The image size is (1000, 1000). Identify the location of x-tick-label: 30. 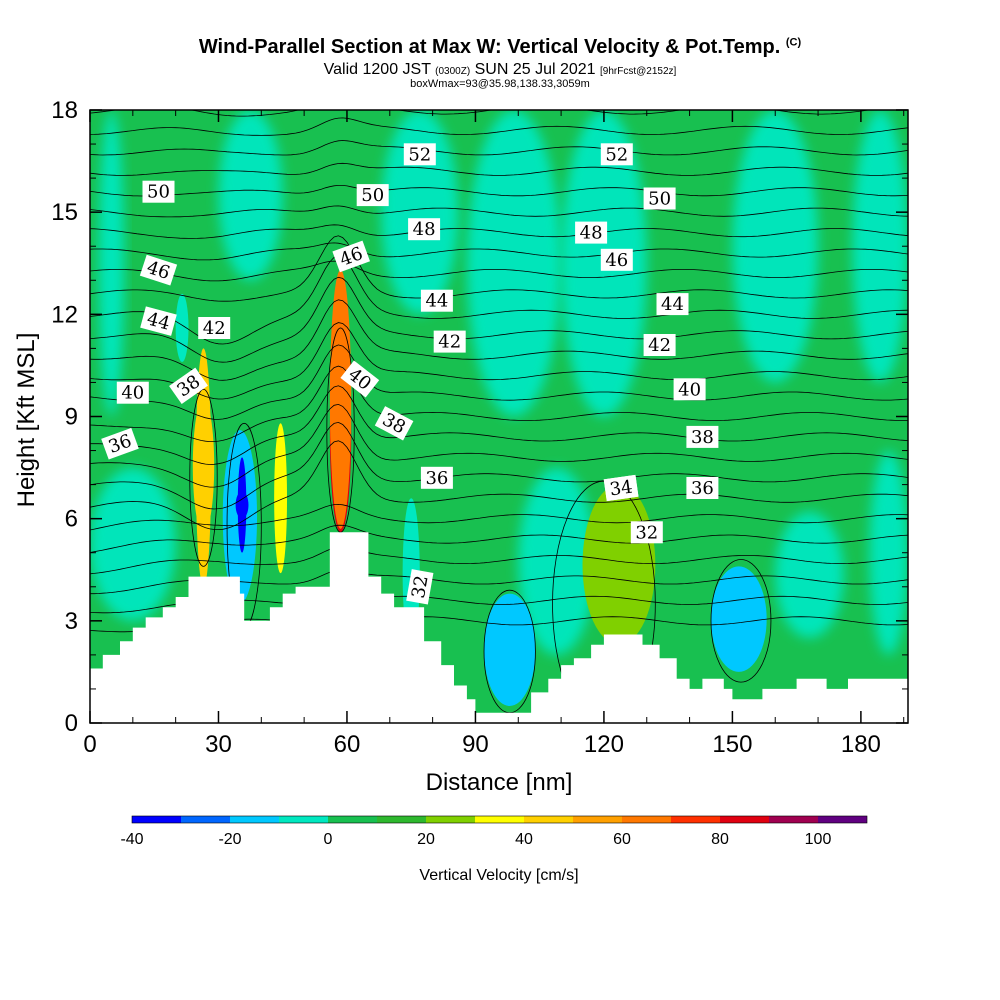
(218, 744).